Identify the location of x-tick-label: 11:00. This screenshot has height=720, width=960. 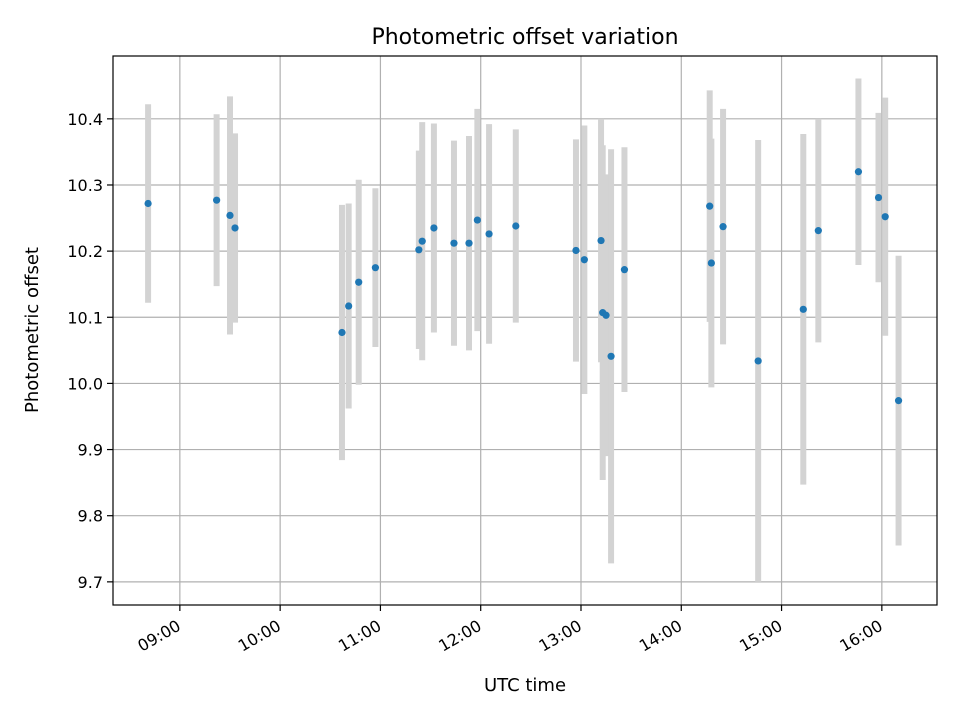
(359, 636).